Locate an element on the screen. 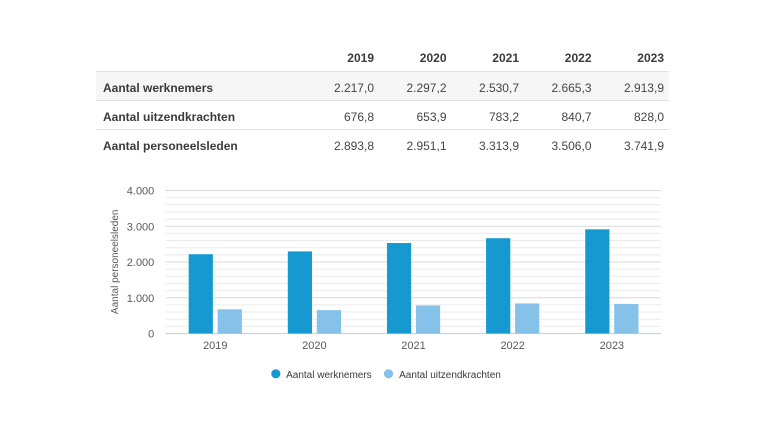 This screenshot has height=433, width=770. svg-text: 2023 is located at coordinates (612, 346).